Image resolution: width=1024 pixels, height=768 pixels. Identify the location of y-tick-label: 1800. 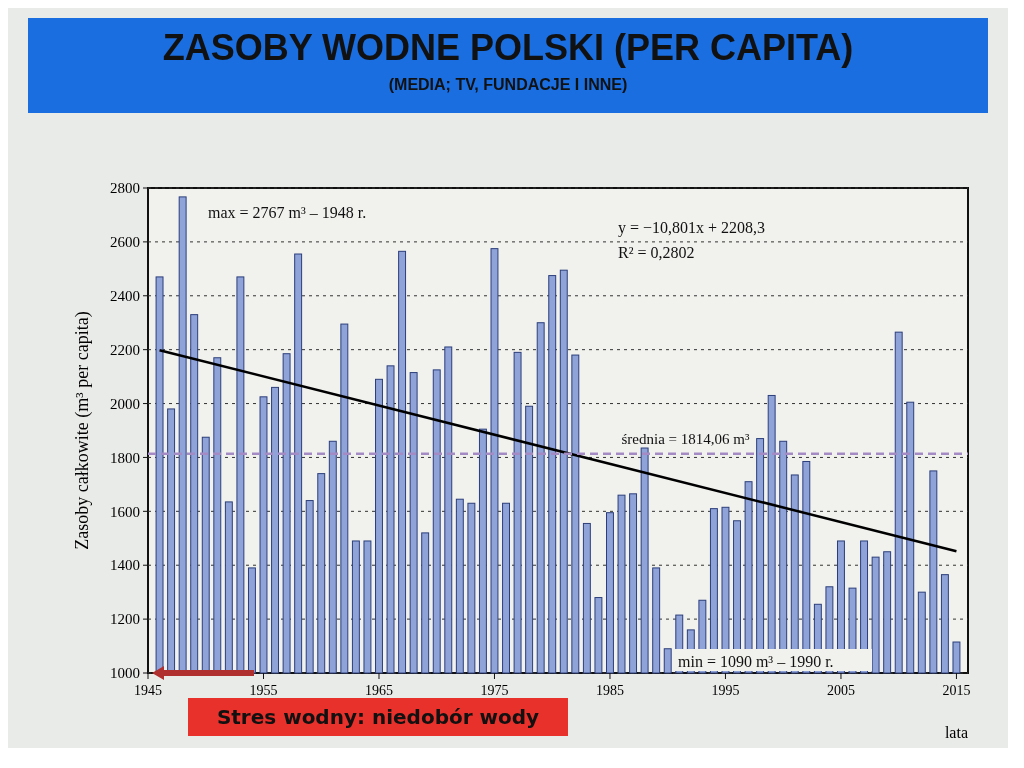
(125, 457).